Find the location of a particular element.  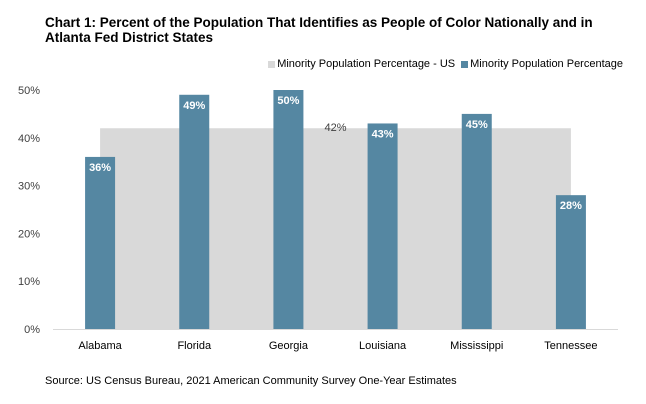

legend-label-us: Minority Population Percentage - US is located at coordinates (366, 64).